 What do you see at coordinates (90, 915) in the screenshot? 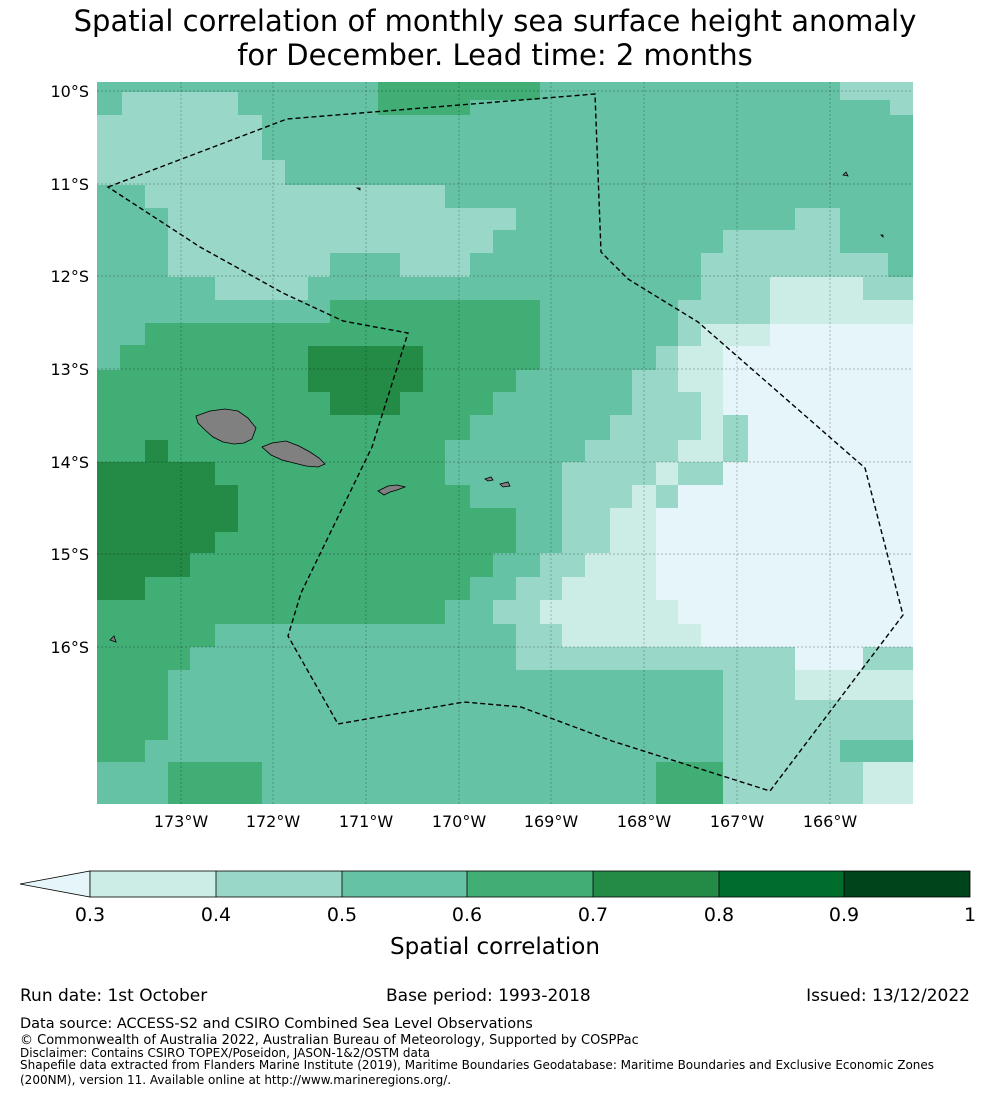
I see `colorbar-tick-label: 0.3` at bounding box center [90, 915].